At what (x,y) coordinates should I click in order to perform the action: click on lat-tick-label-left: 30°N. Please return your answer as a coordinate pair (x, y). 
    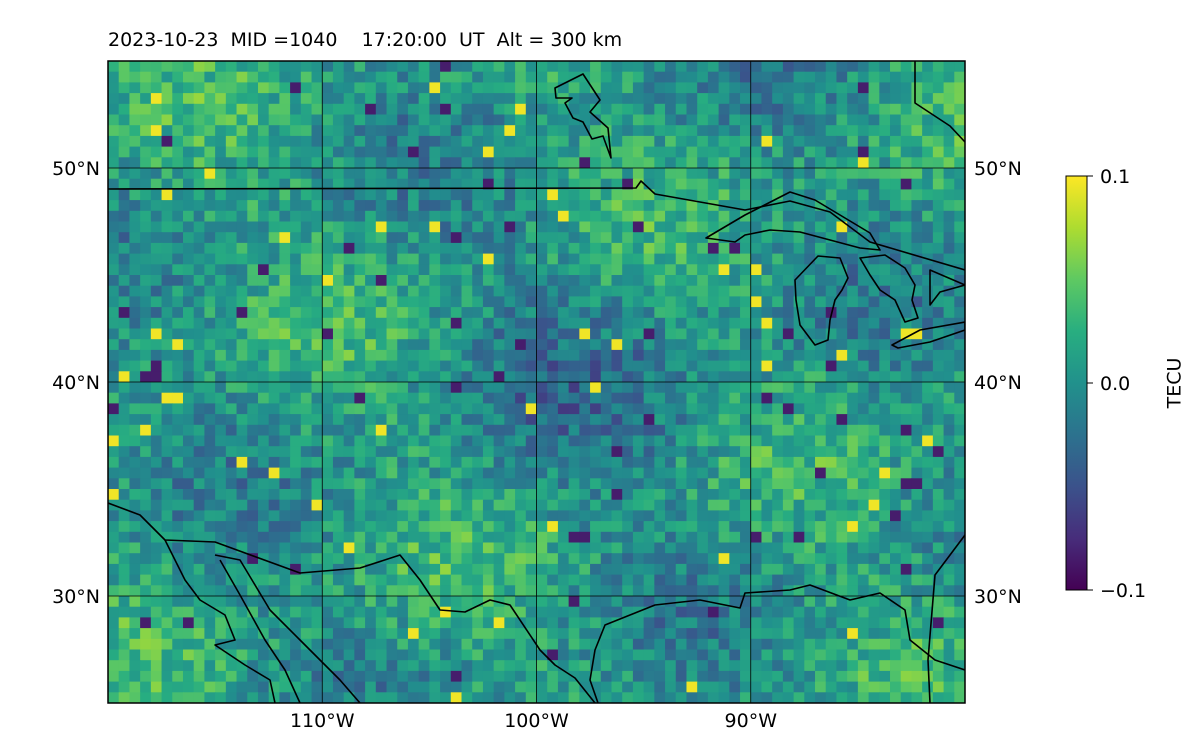
    Looking at the image, I should click on (76, 597).